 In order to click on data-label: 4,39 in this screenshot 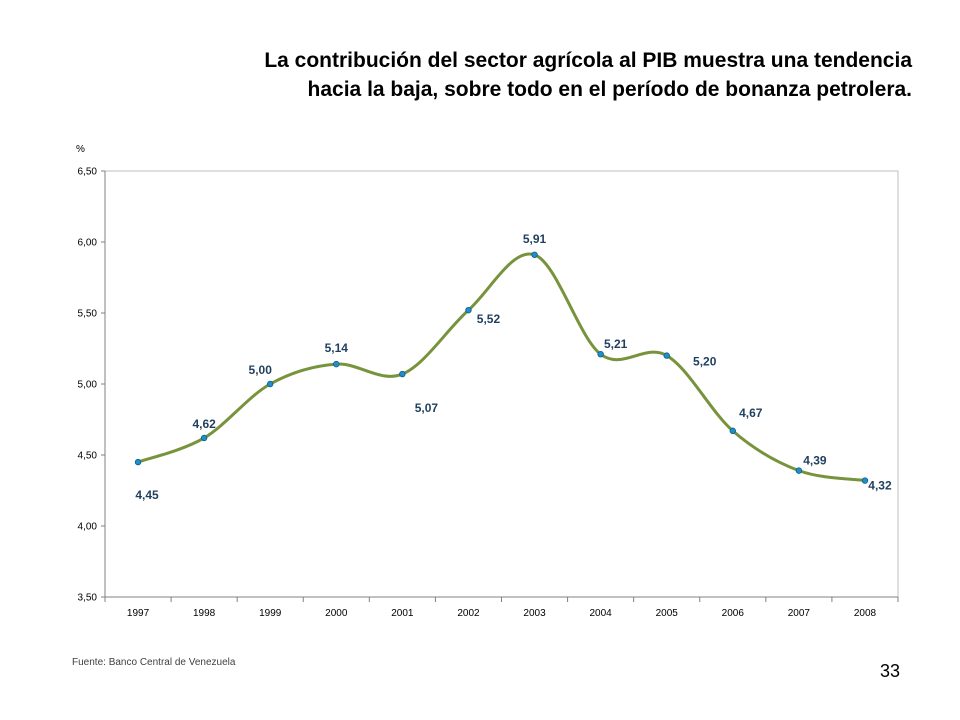, I will do `click(815, 461)`.